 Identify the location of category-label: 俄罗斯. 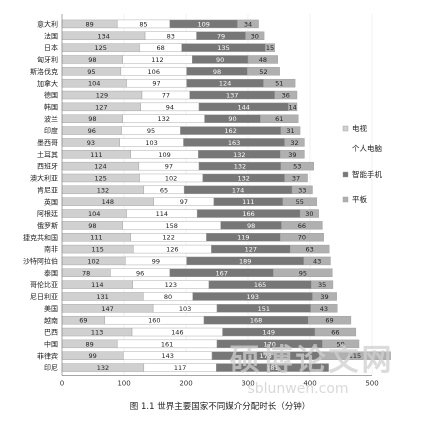
(47, 225).